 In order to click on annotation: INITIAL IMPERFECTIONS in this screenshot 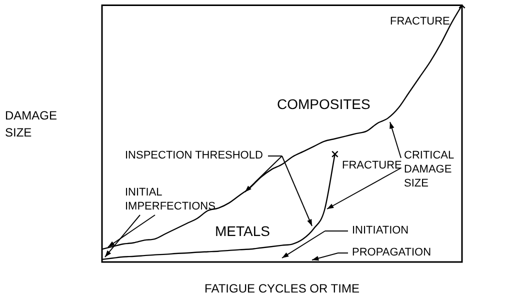, I will do `click(170, 199)`.